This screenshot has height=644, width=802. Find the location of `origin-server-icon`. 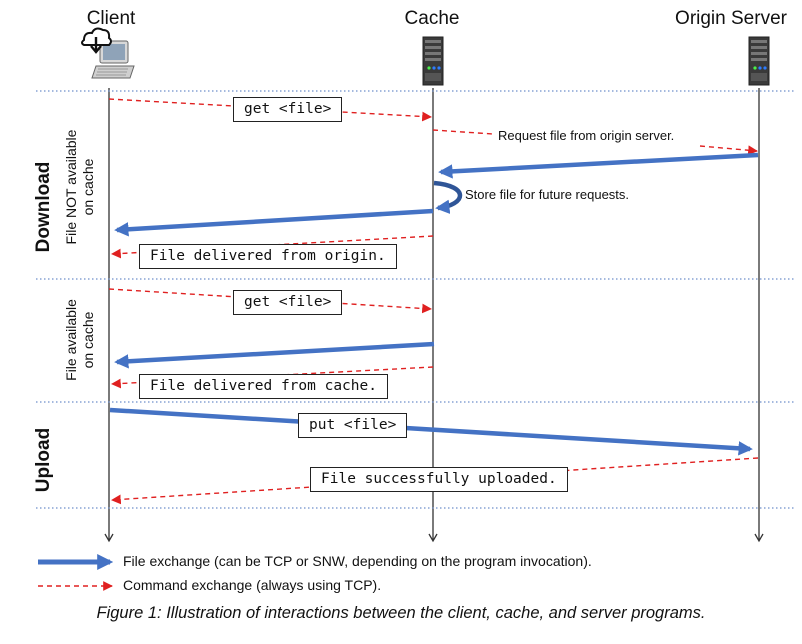

origin-server-icon is located at coordinates (759, 61).